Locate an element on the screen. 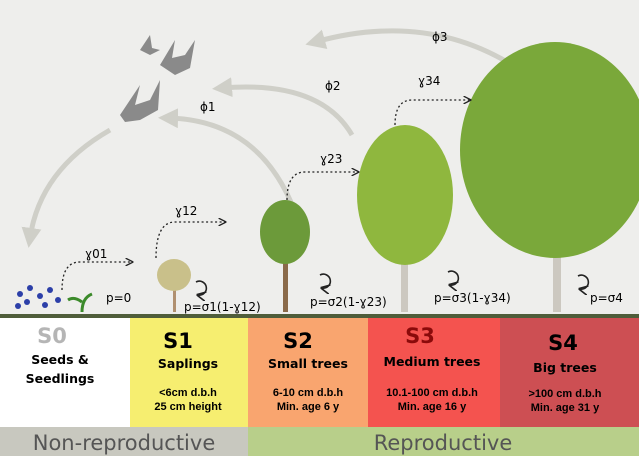 Image resolution: width=639 pixels, height=460 pixels. stage-name: Saplings is located at coordinates (188, 363).